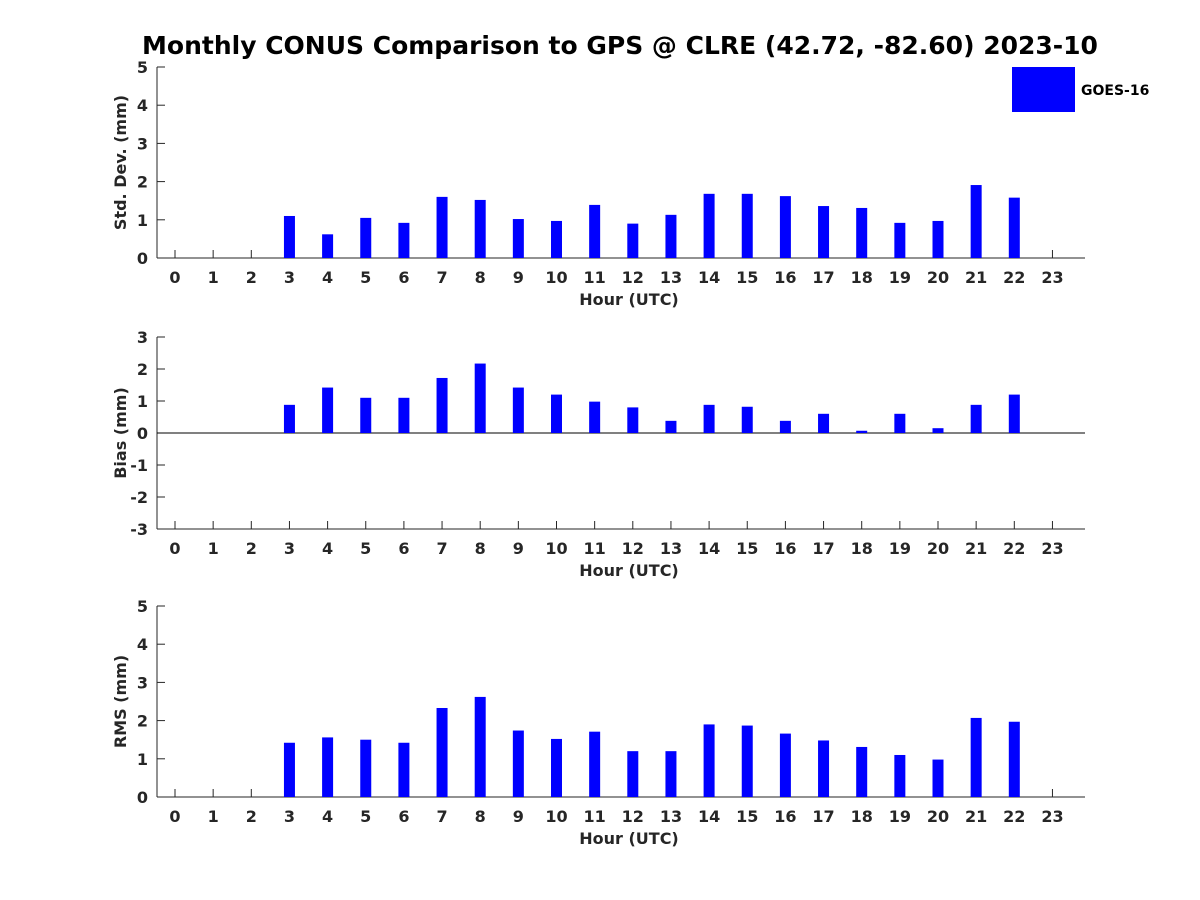 The width and height of the screenshot is (1200, 900). What do you see at coordinates (556, 277) in the screenshot?
I see `x-tick-label: 10` at bounding box center [556, 277].